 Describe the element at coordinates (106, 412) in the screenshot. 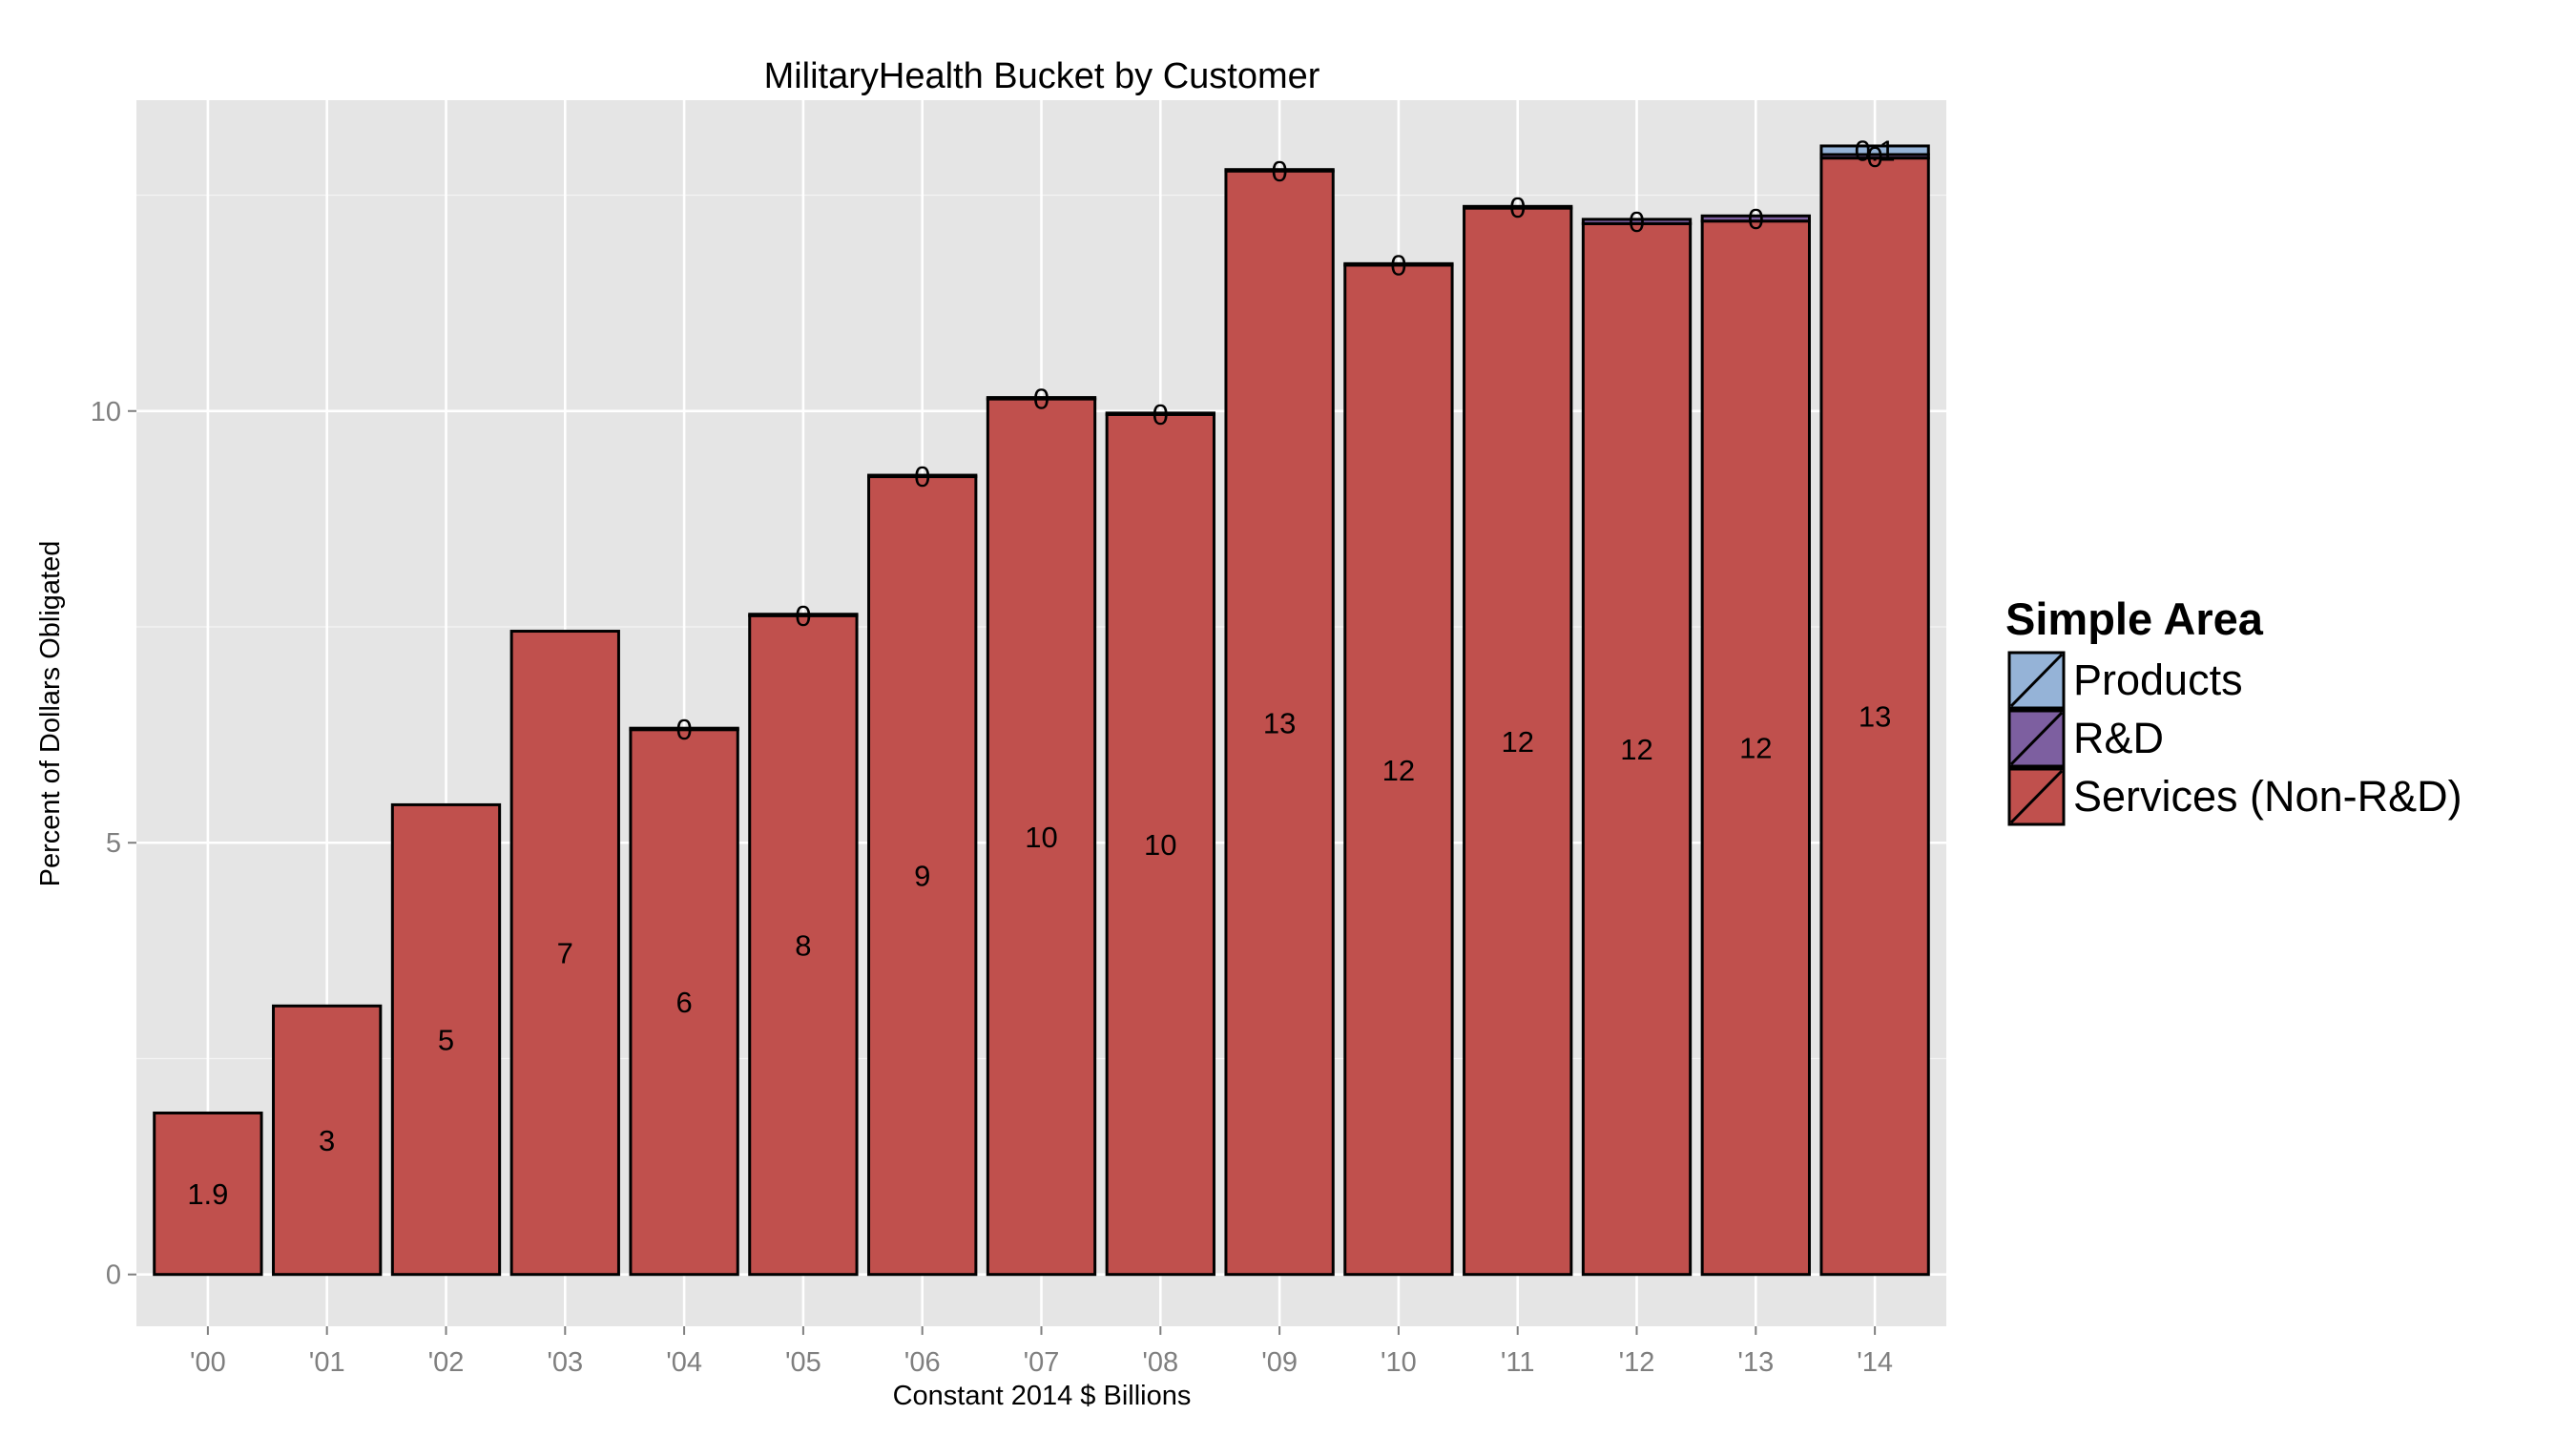

I see `y-tick-label: 10` at that location.